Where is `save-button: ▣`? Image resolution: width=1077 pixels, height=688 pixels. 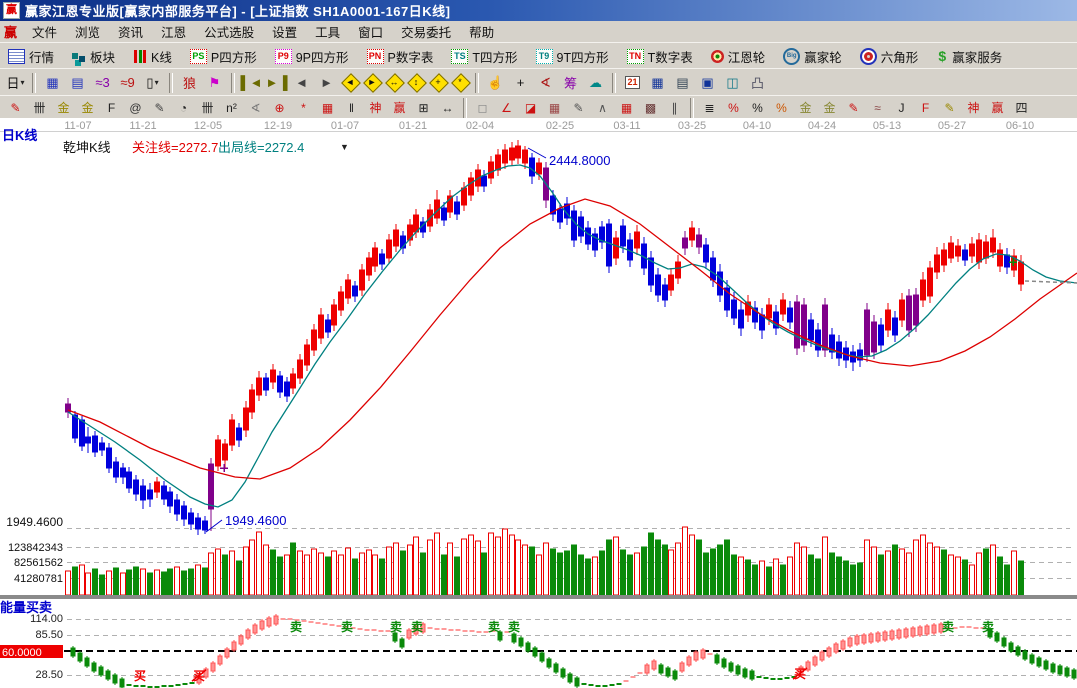
save-button: ▣ is located at coordinates (707, 83).